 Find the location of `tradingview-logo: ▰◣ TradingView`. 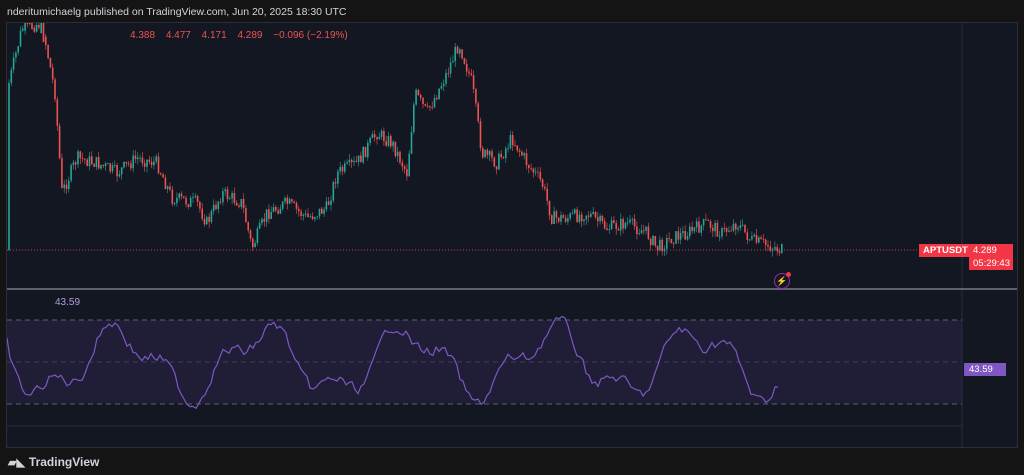

tradingview-logo: ▰◣ TradingView is located at coordinates (53, 462).